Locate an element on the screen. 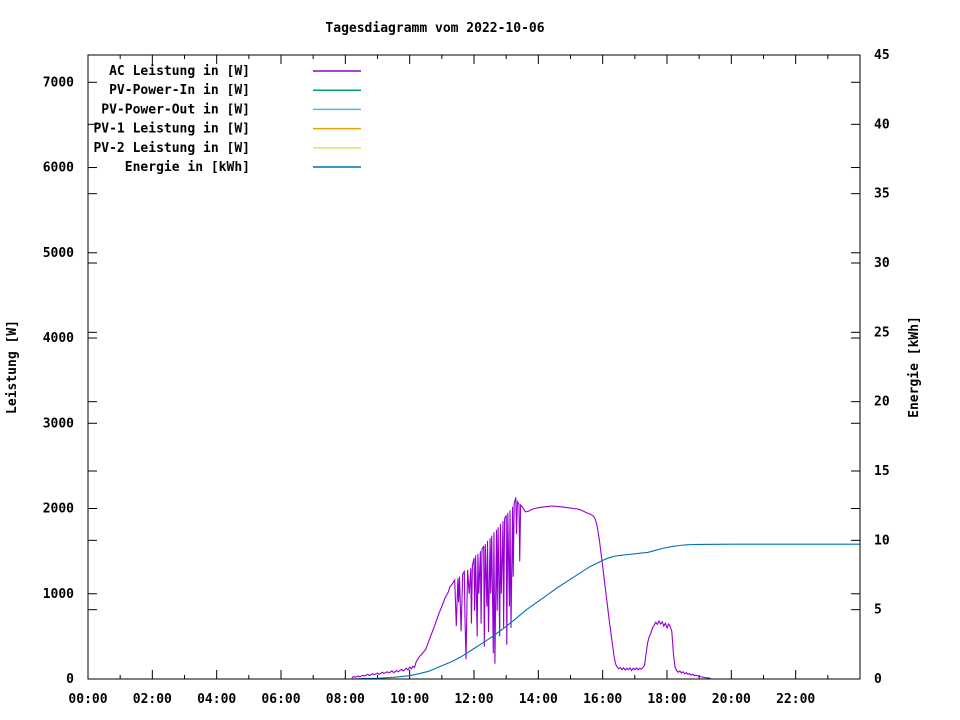 The width and height of the screenshot is (960, 720). legend-label: PV-Power-Out in [W] is located at coordinates (175, 109).